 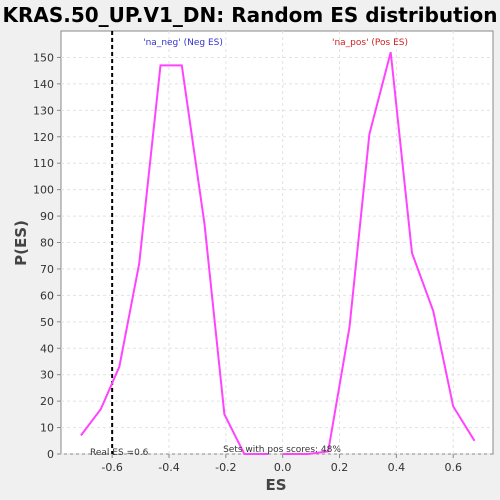 What do you see at coordinates (47, 375) in the screenshot?
I see `y-tick-label: 30` at bounding box center [47, 375].